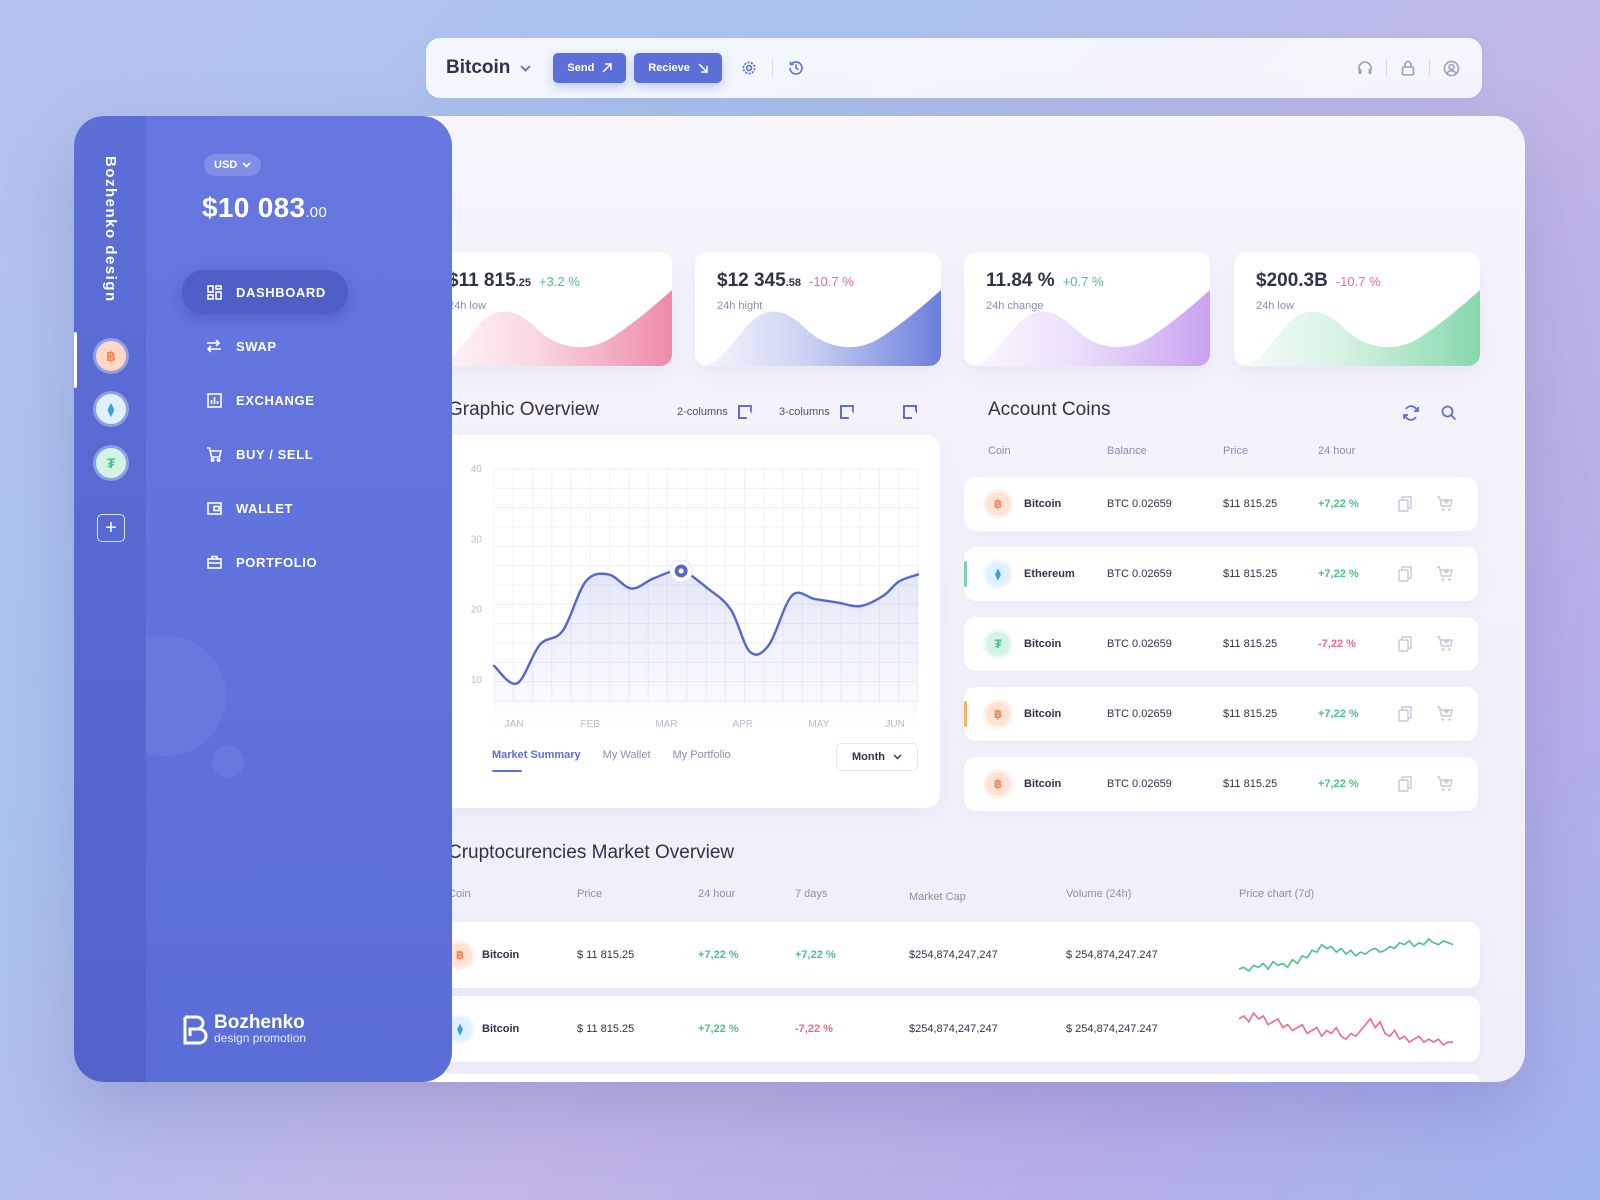  Describe the element at coordinates (814, 1029) in the screenshot. I see `change-7d: -7,22 %` at that location.